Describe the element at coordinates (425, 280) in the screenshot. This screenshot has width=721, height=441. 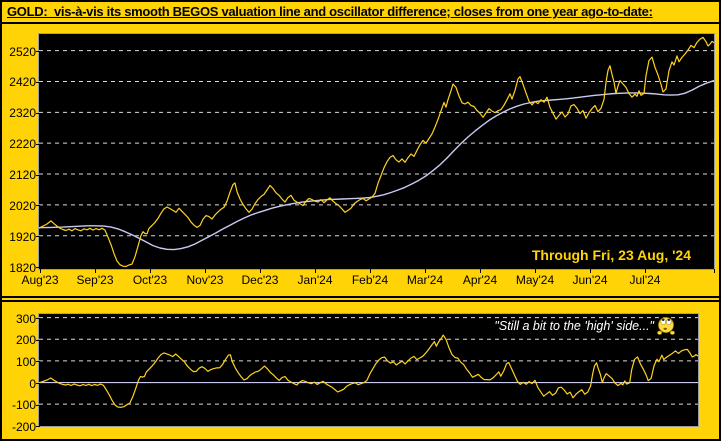
I see `month-tick-label: Mar'24` at that location.